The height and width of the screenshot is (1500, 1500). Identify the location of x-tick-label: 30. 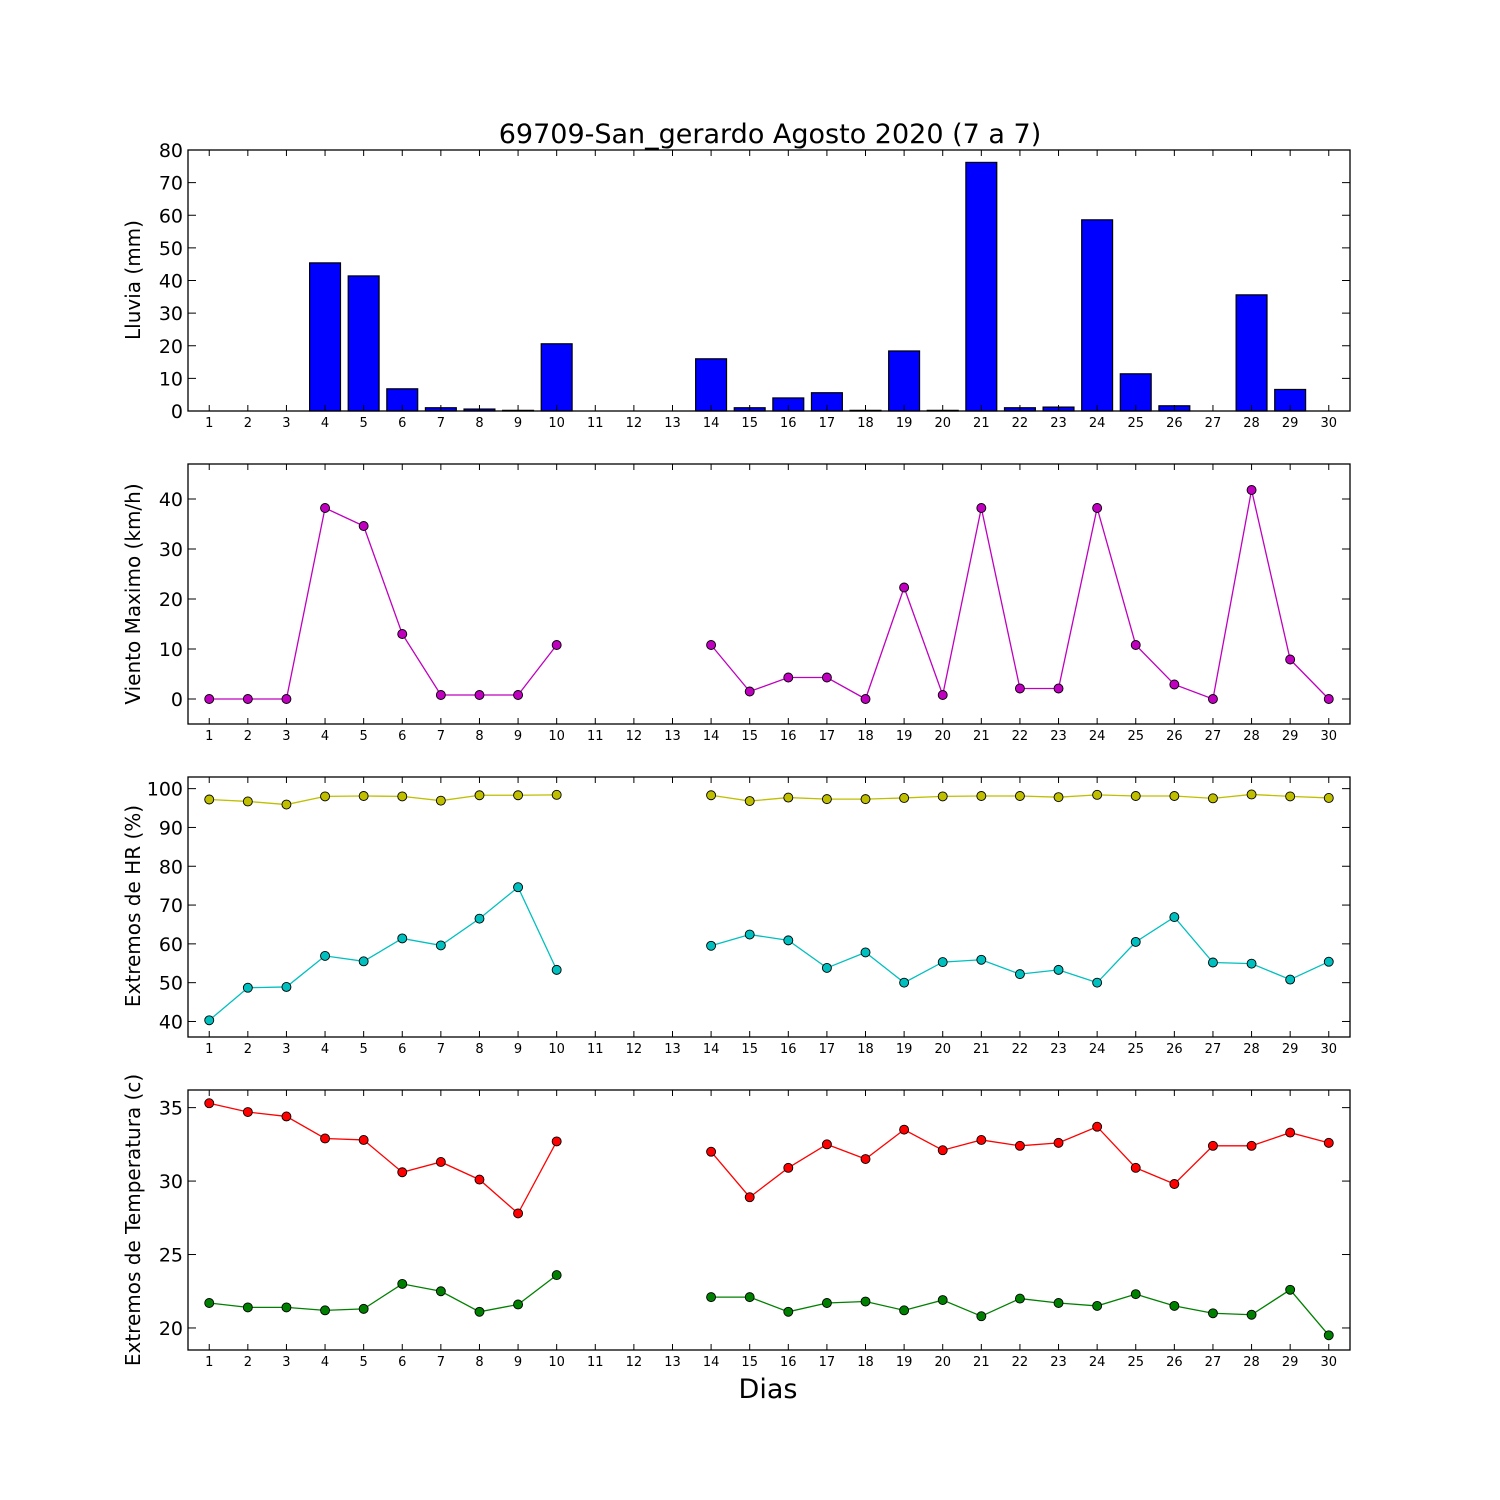
(1328, 423).